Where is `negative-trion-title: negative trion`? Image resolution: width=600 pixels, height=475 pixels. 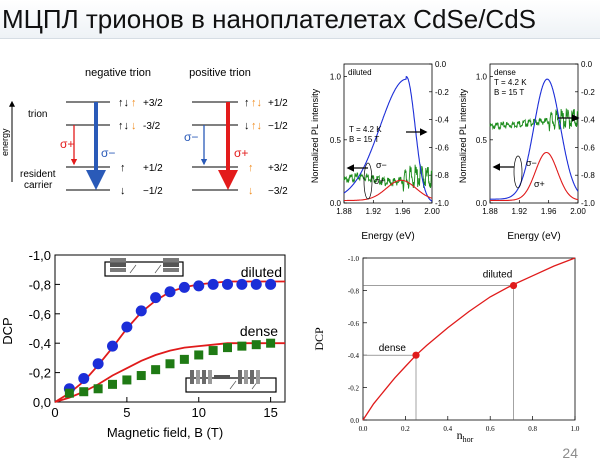 negative-trion-title: negative trion is located at coordinates (118, 73).